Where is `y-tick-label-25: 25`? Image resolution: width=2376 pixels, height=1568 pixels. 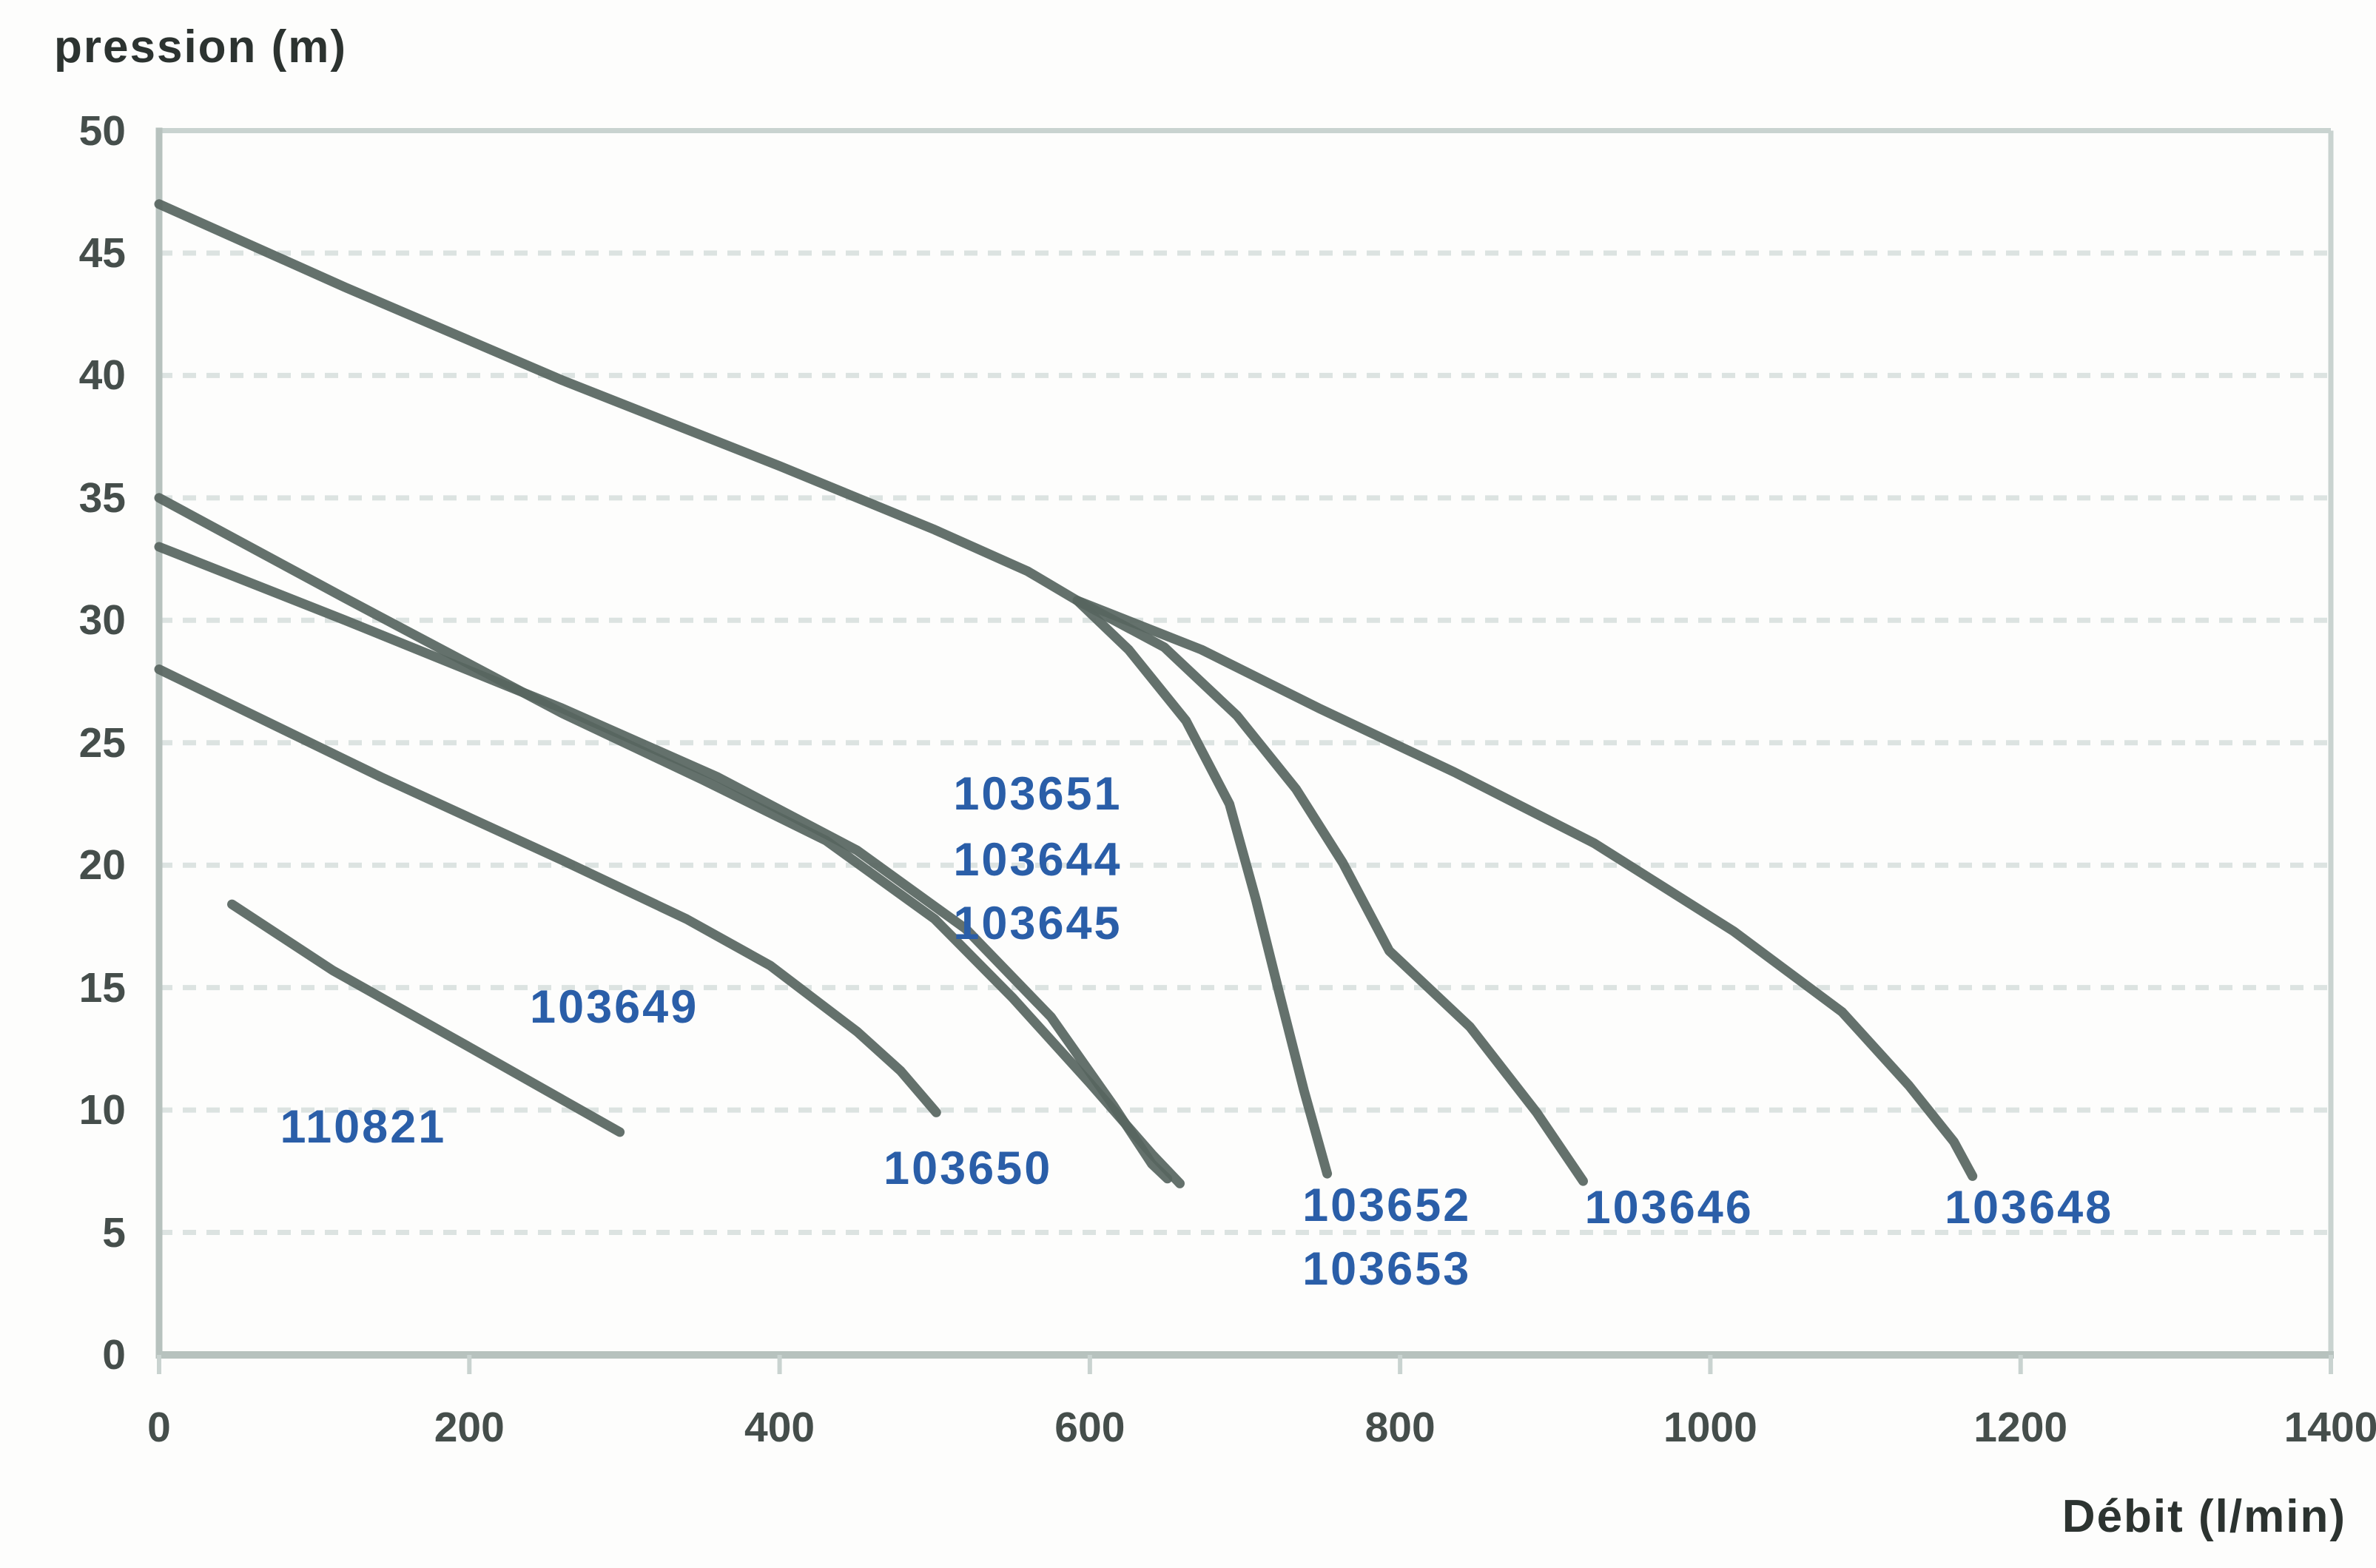 y-tick-label-25: 25 is located at coordinates (102, 743).